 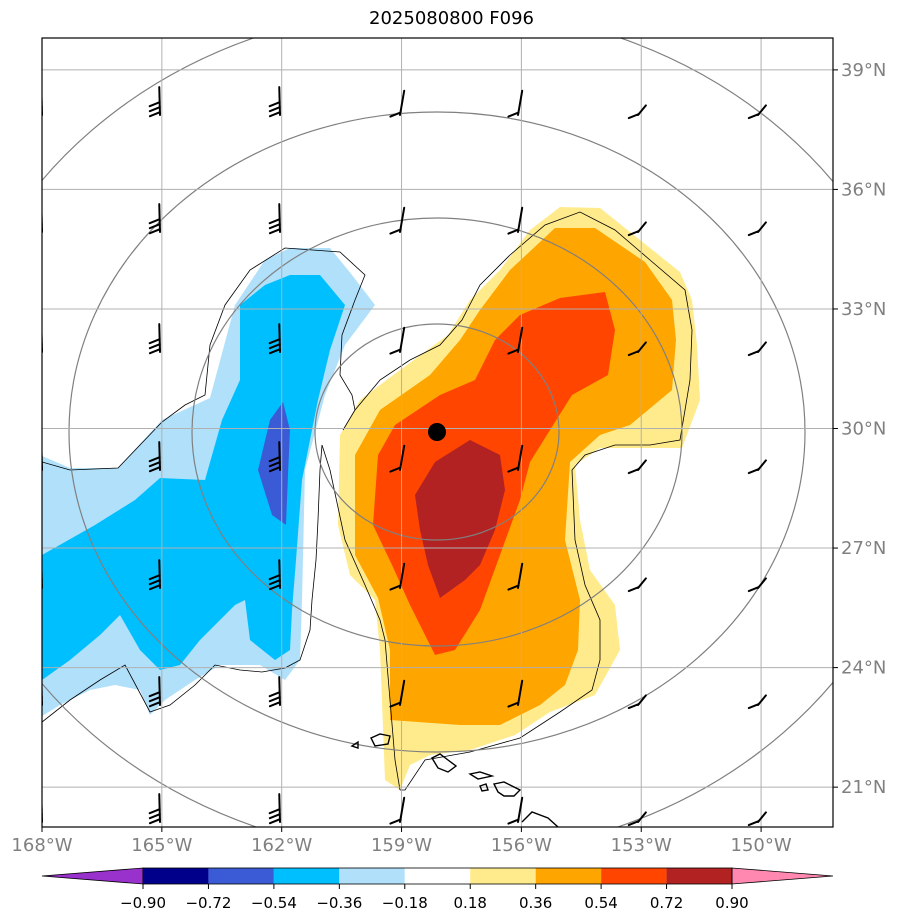 I want to click on x-tick-label: 168°W, so click(x=41, y=845).